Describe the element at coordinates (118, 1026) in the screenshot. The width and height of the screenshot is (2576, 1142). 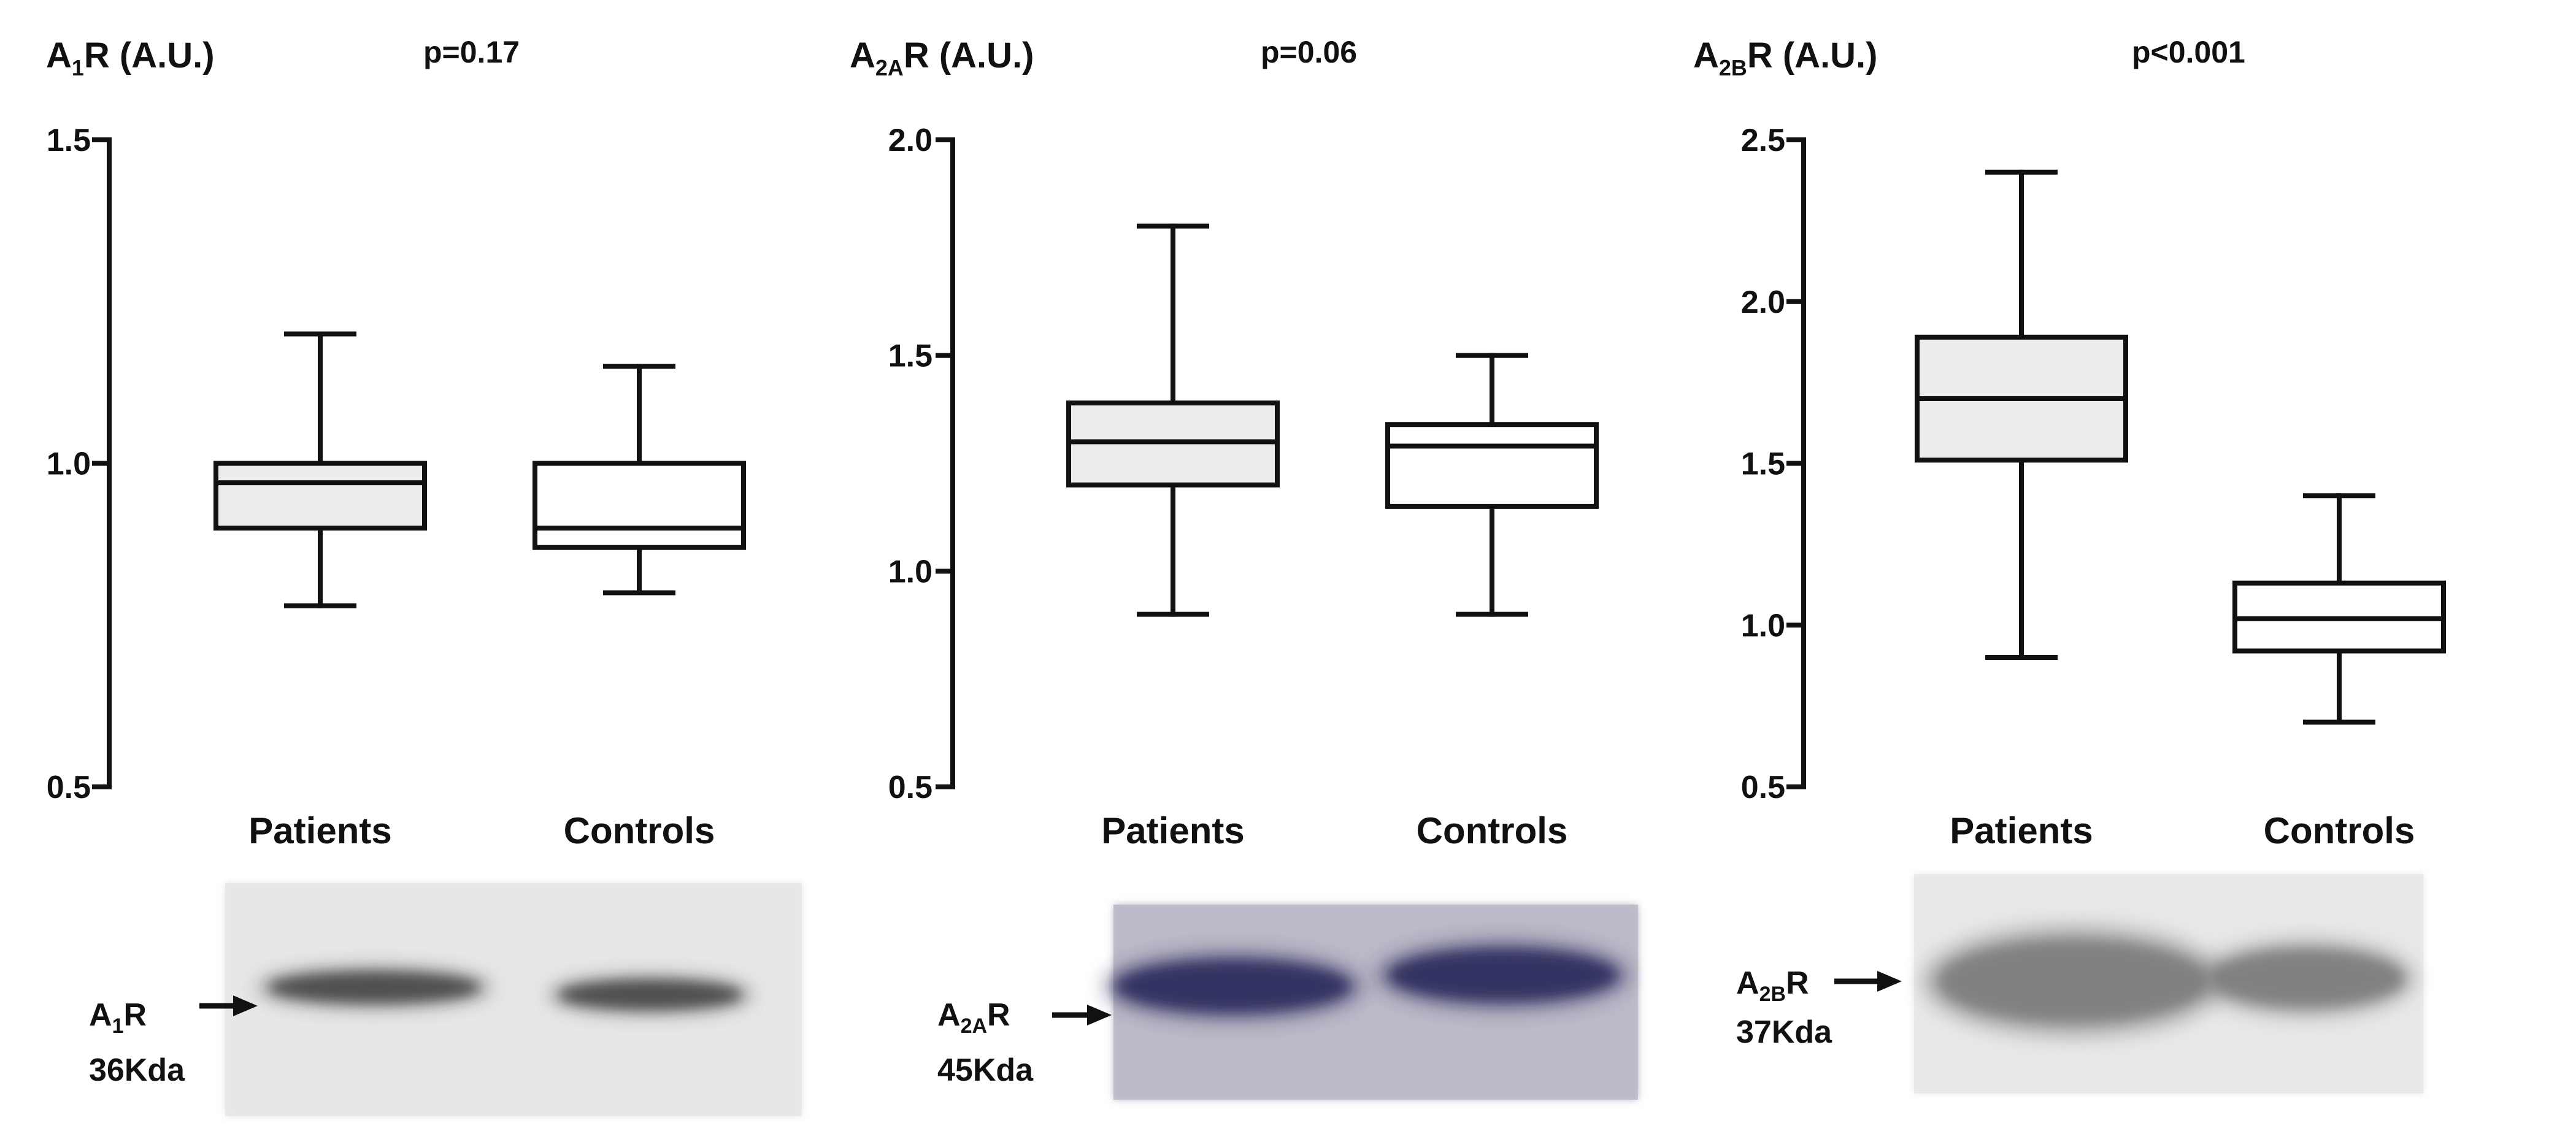
I see `blot-label-subscript: 1` at that location.